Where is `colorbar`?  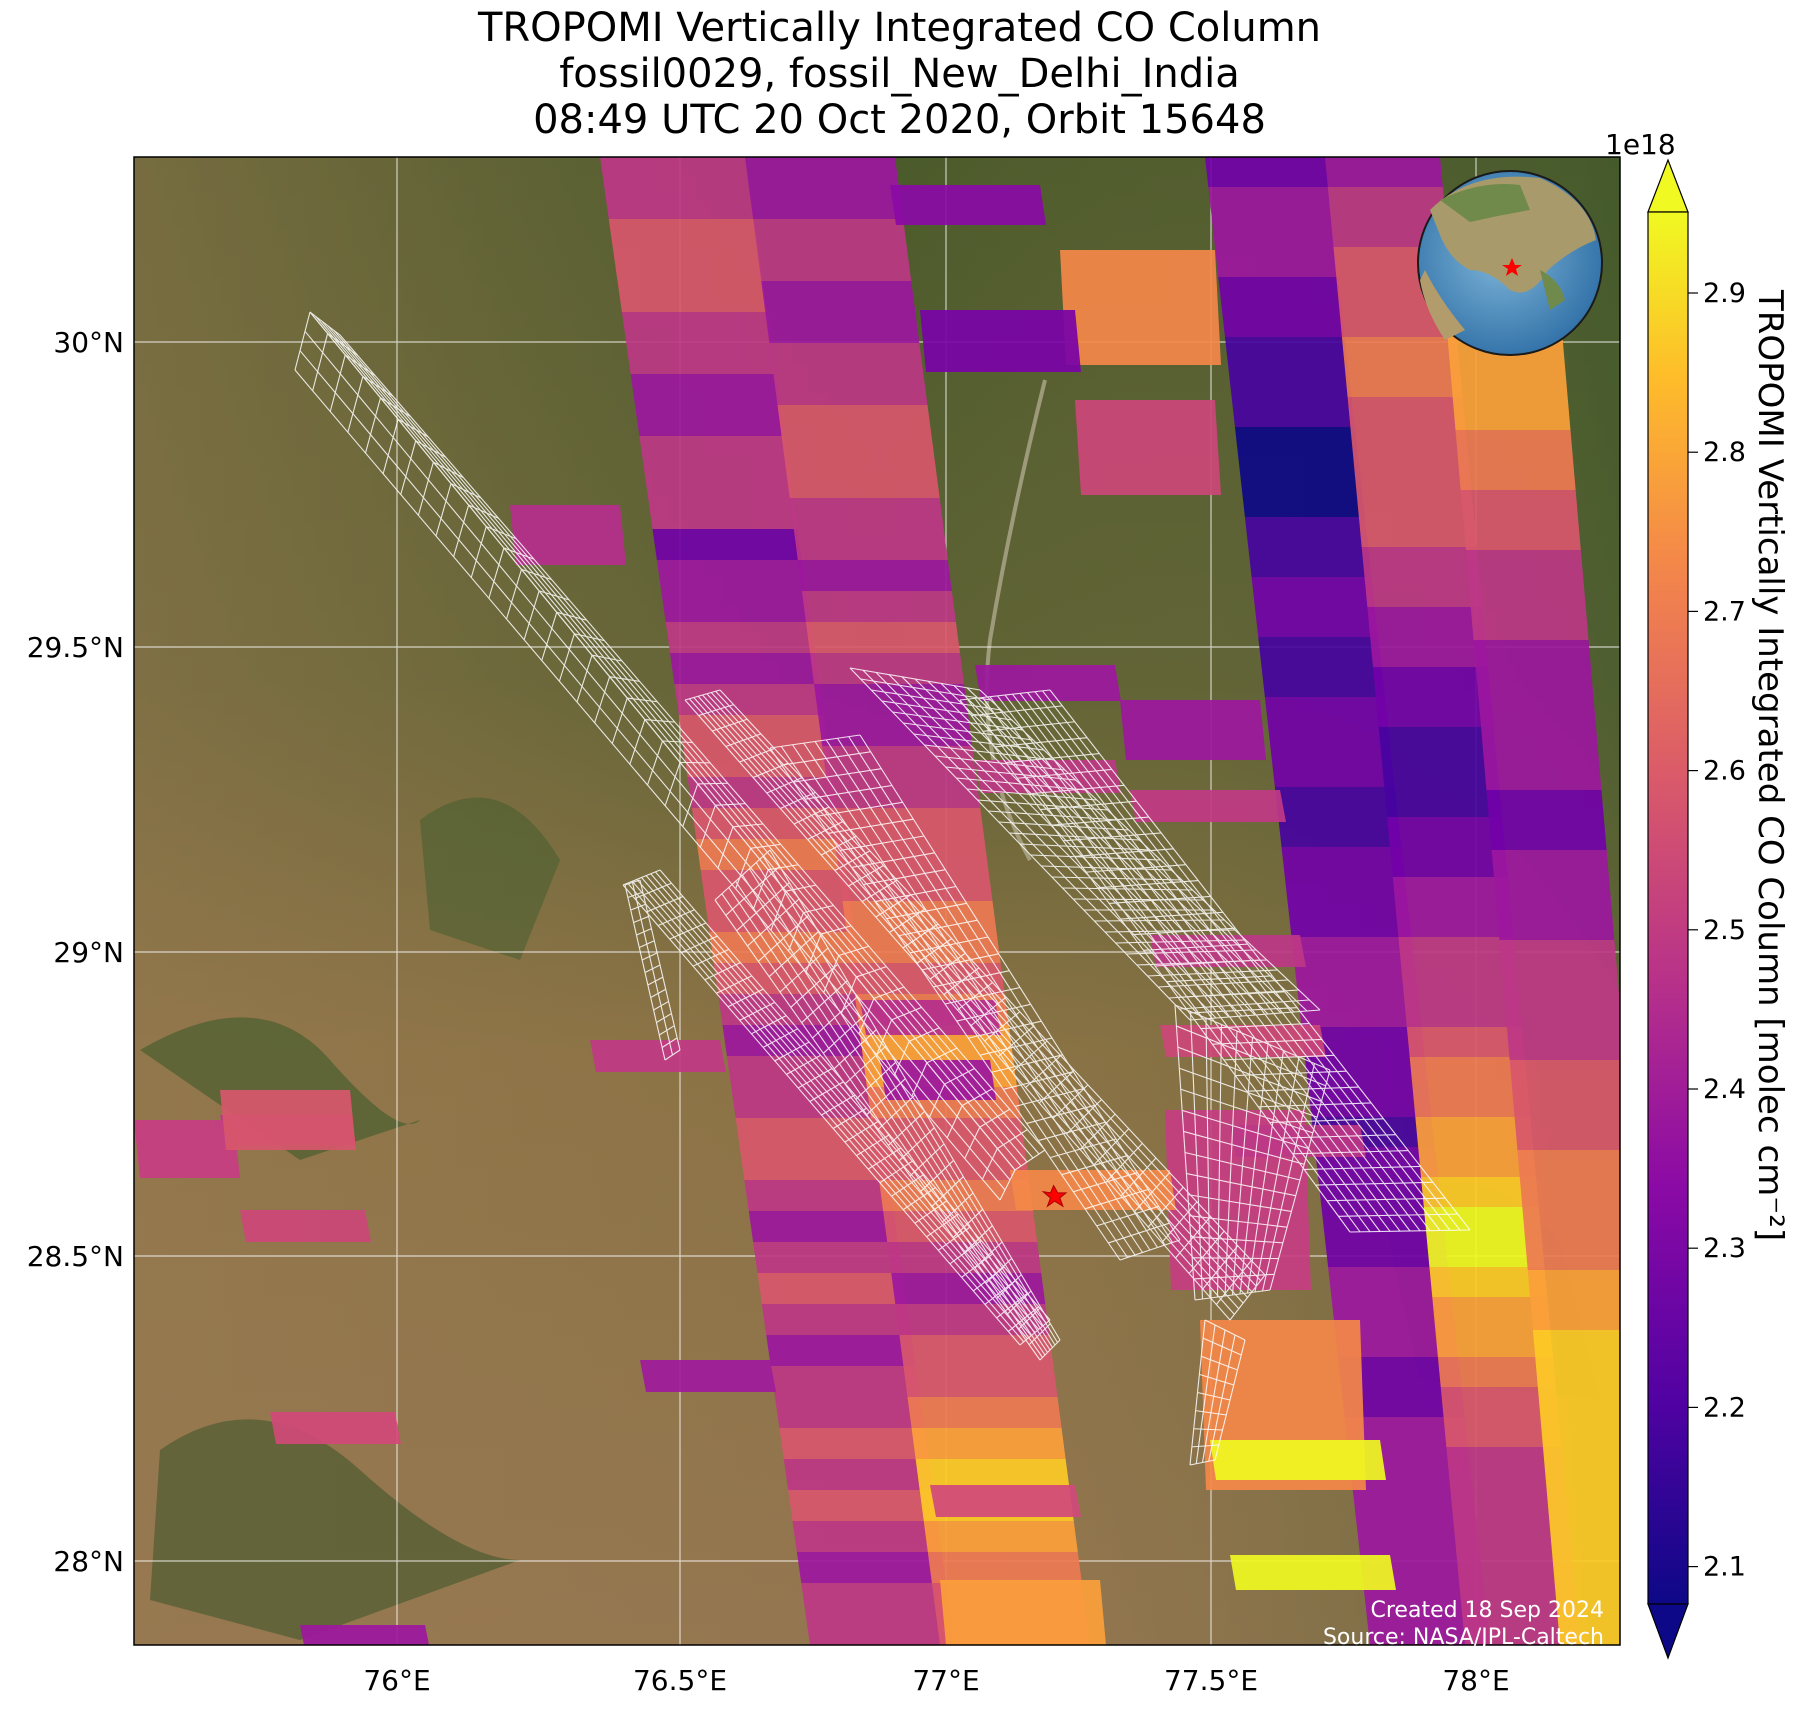 colorbar is located at coordinates (1668, 909).